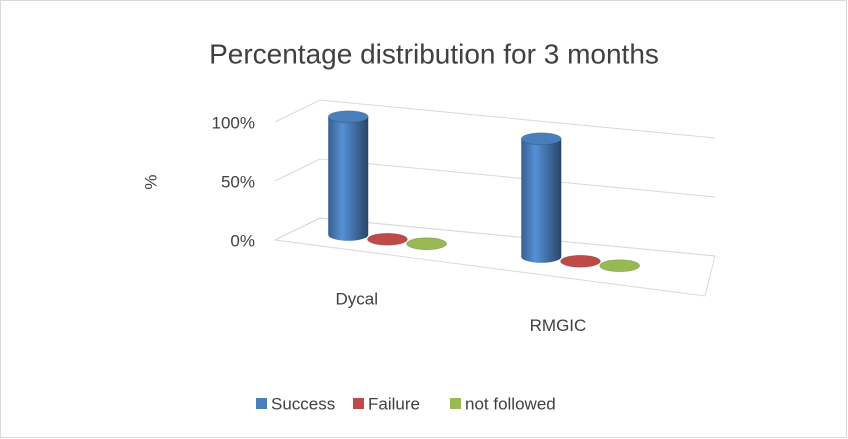  I want to click on legend-label: Failure, so click(394, 403).